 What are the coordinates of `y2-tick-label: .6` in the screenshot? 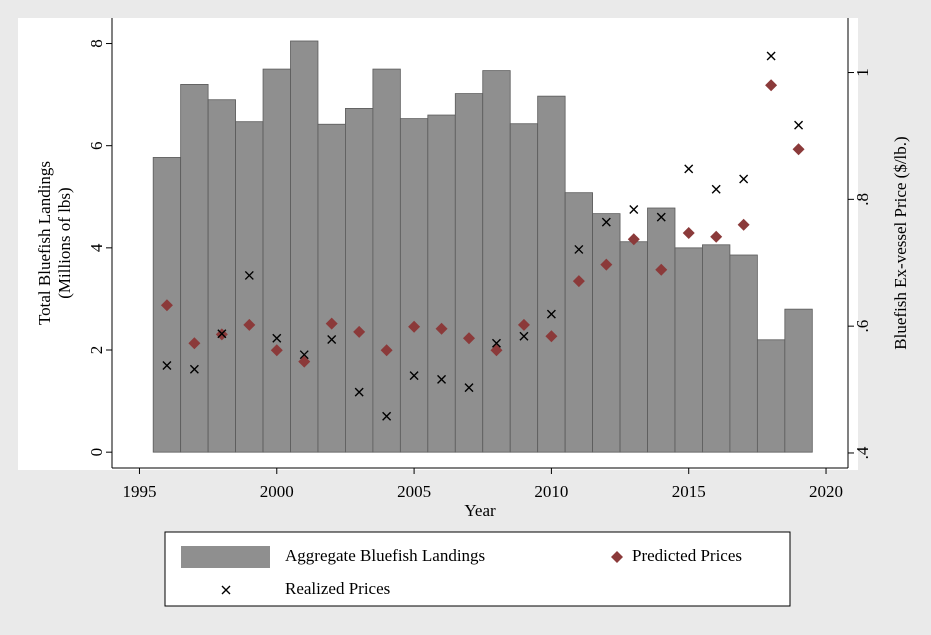 It's located at (862, 326).